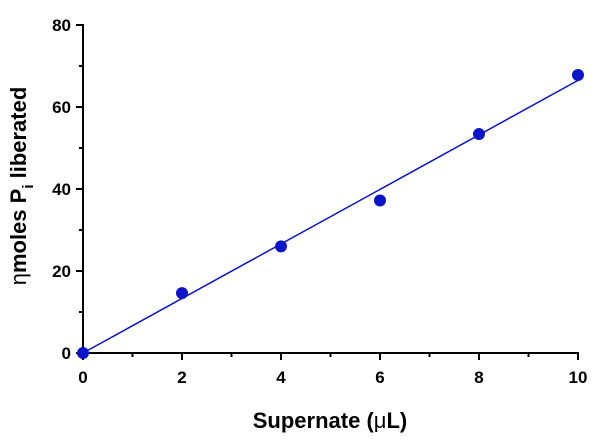  Describe the element at coordinates (82, 377) in the screenshot. I see `x-tick-label: 0` at that location.